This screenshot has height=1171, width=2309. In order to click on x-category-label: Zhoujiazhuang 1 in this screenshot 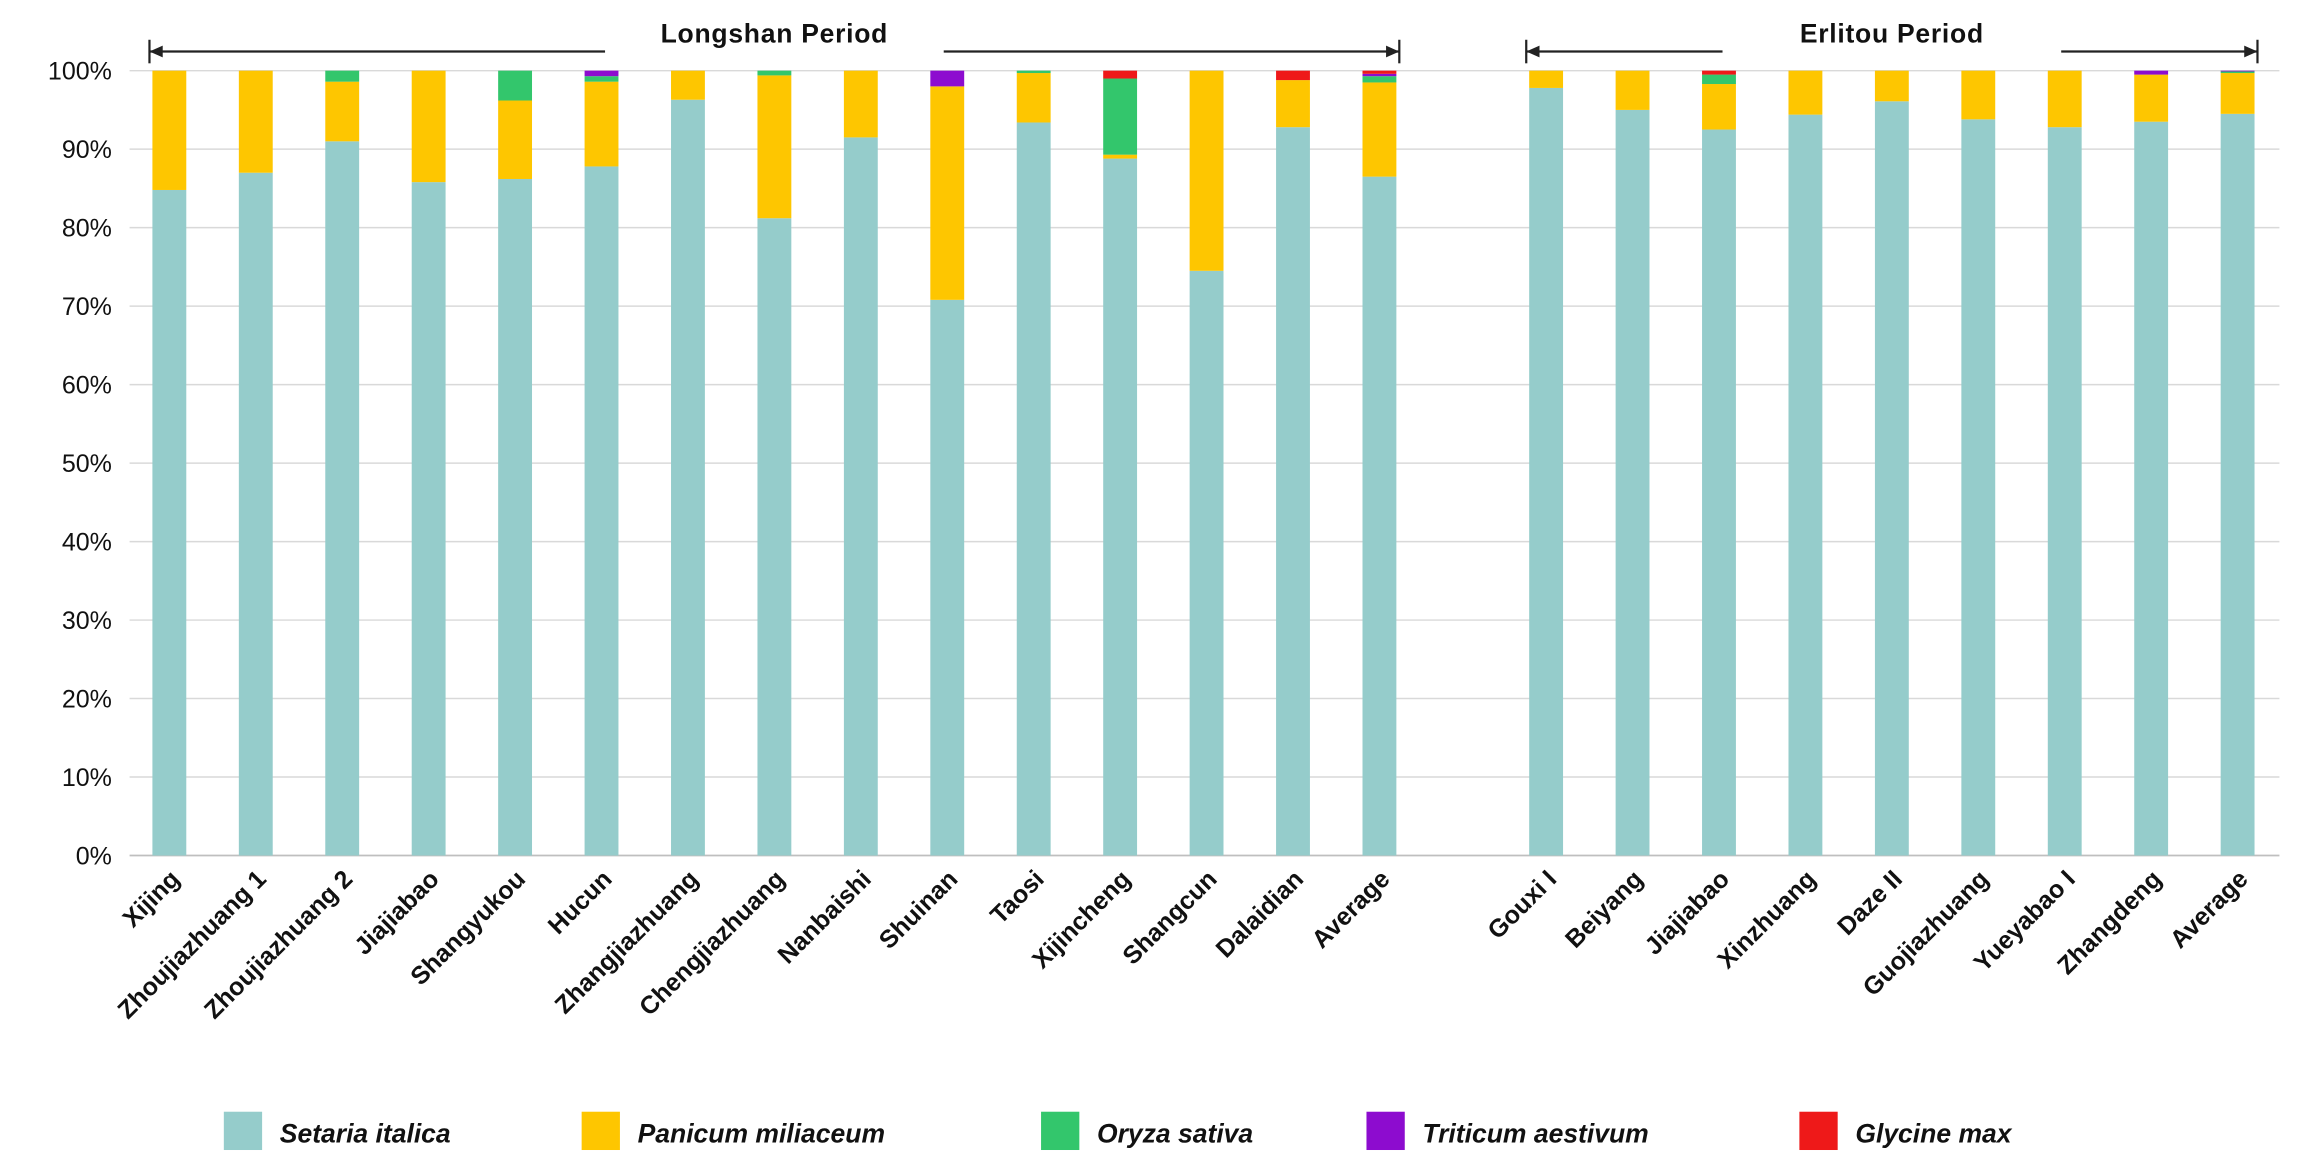, I will do `click(191, 944)`.